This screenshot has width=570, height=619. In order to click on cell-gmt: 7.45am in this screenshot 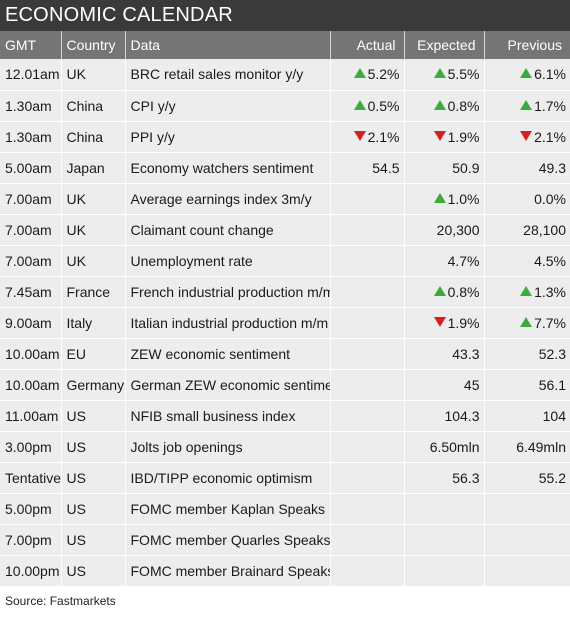, I will do `click(31, 292)`.